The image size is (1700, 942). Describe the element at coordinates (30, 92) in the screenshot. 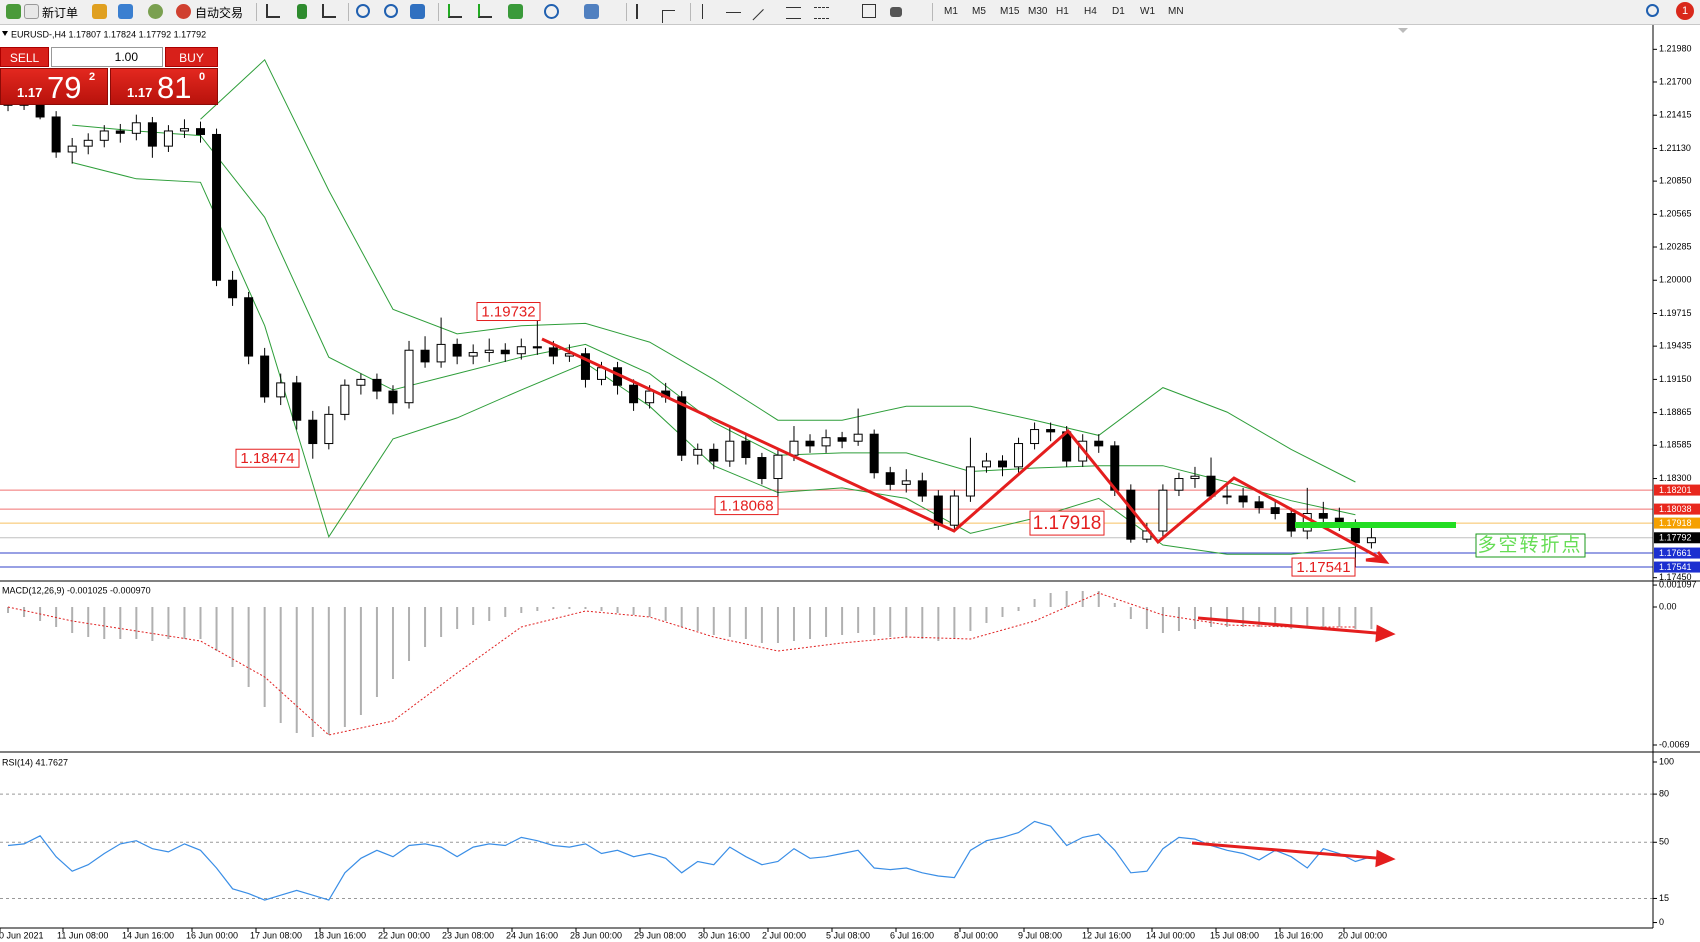

I see `price-big: 1.17` at that location.